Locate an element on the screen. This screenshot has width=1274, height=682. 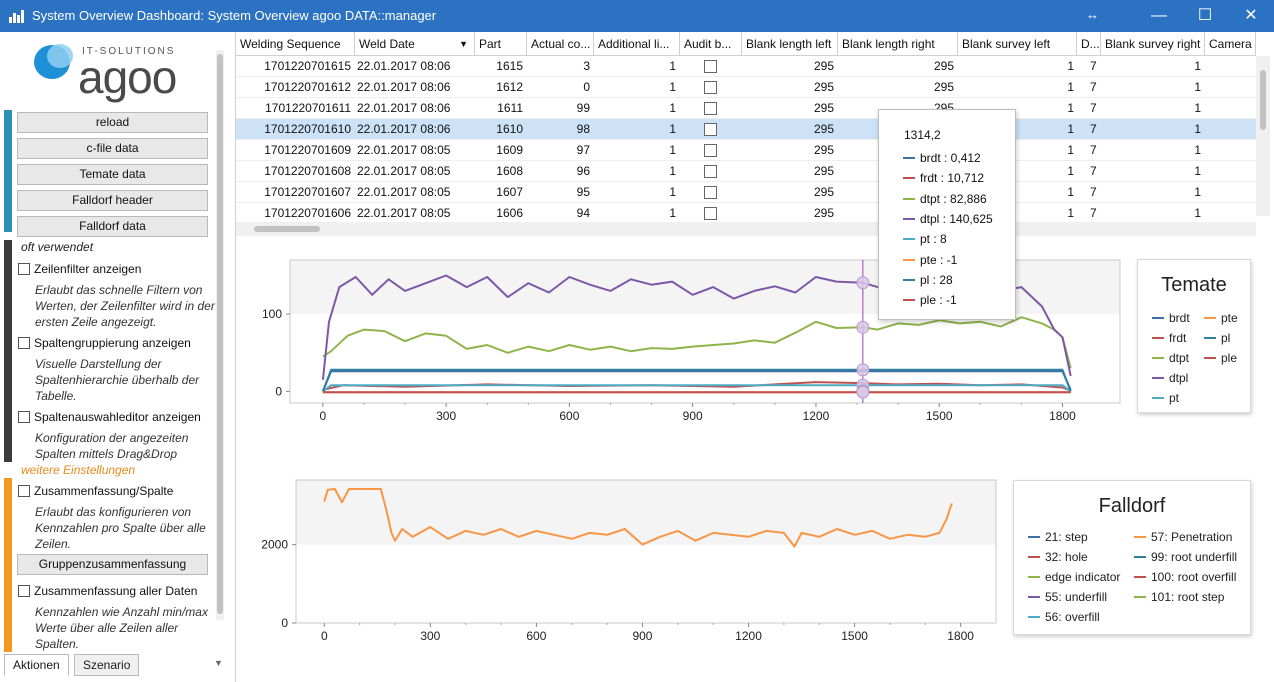
column-header-weld-date: Weld Date ▼ is located at coordinates (415, 44).